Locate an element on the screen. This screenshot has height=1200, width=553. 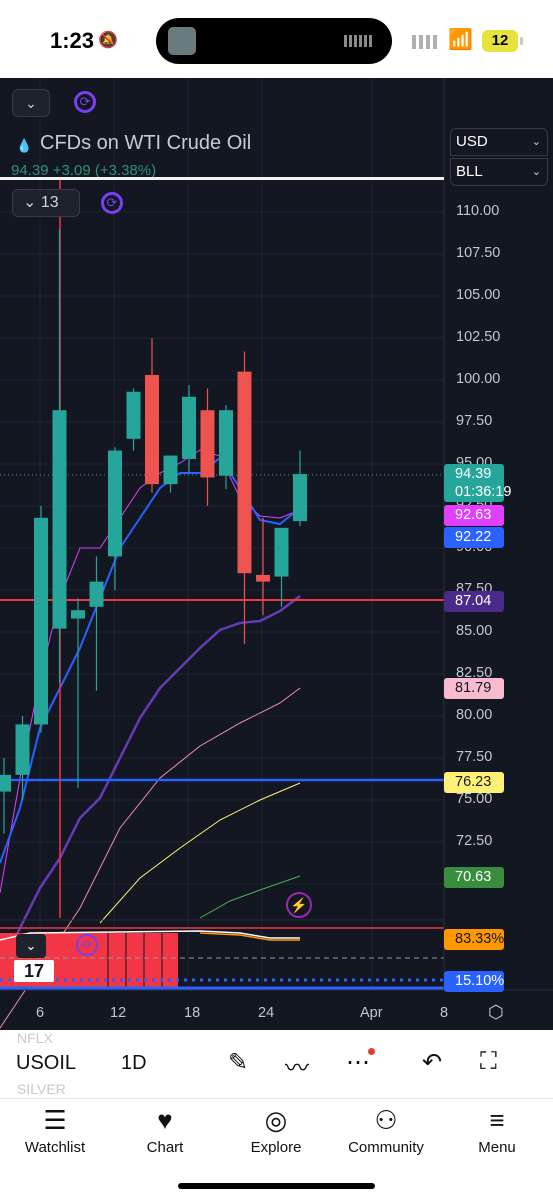
price-badge-value: 76.23 is located at coordinates (473, 782).